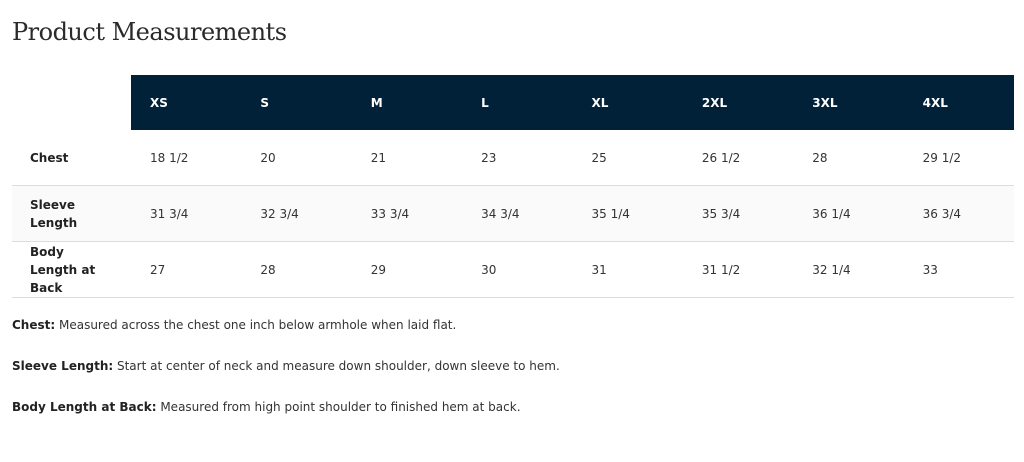 The height and width of the screenshot is (462, 1024). Describe the element at coordinates (34, 325) in the screenshot. I see `note-term: Chest:` at that location.